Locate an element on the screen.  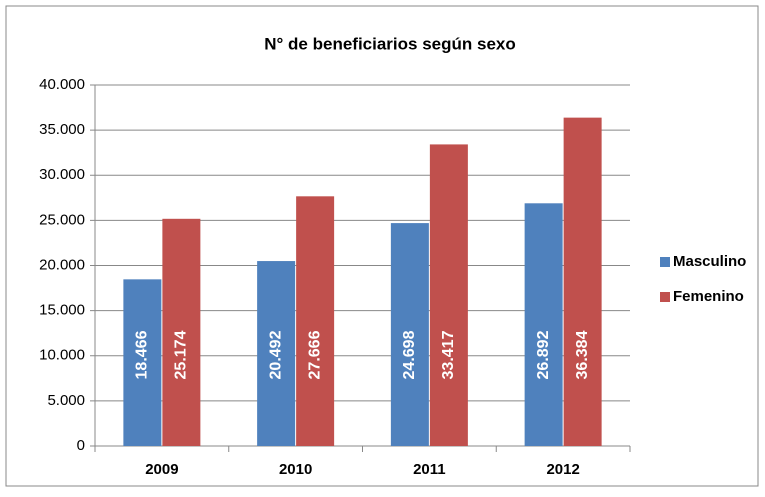
x-tick-label: 2009 is located at coordinates (161, 469).